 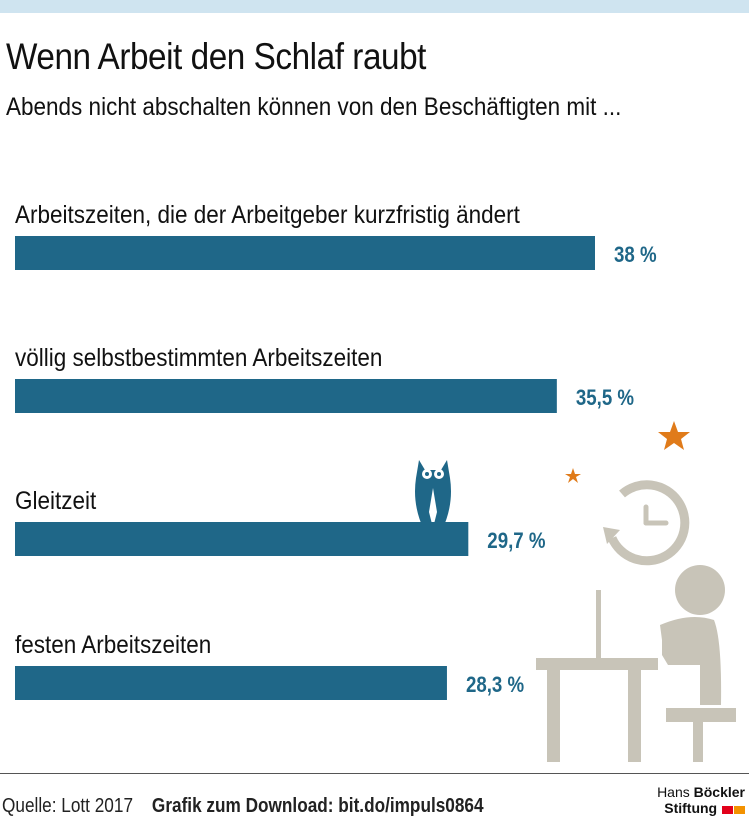 I want to click on value-label: 28,3 %, so click(x=495, y=686).